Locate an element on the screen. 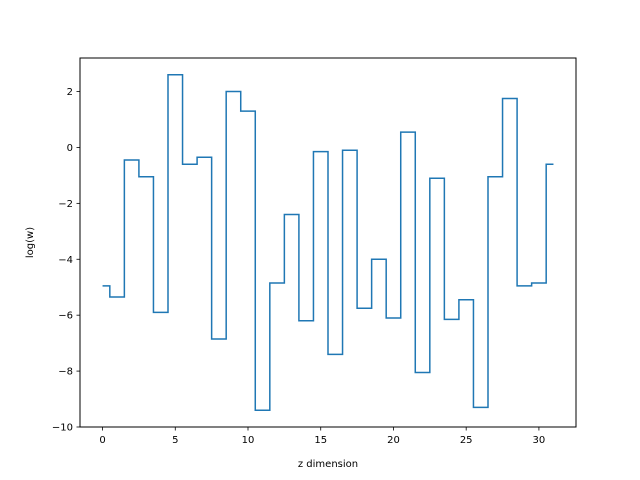 The width and height of the screenshot is (640, 480). y-tick-label: −2 is located at coordinates (65, 204).